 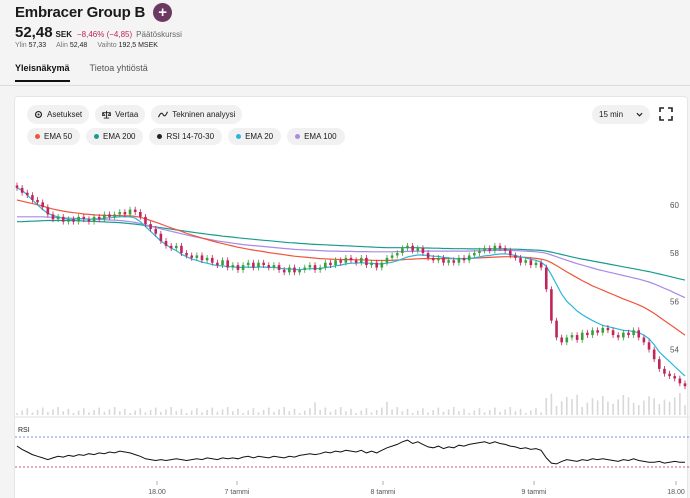 I want to click on interval-value: 15 min, so click(x=611, y=114).